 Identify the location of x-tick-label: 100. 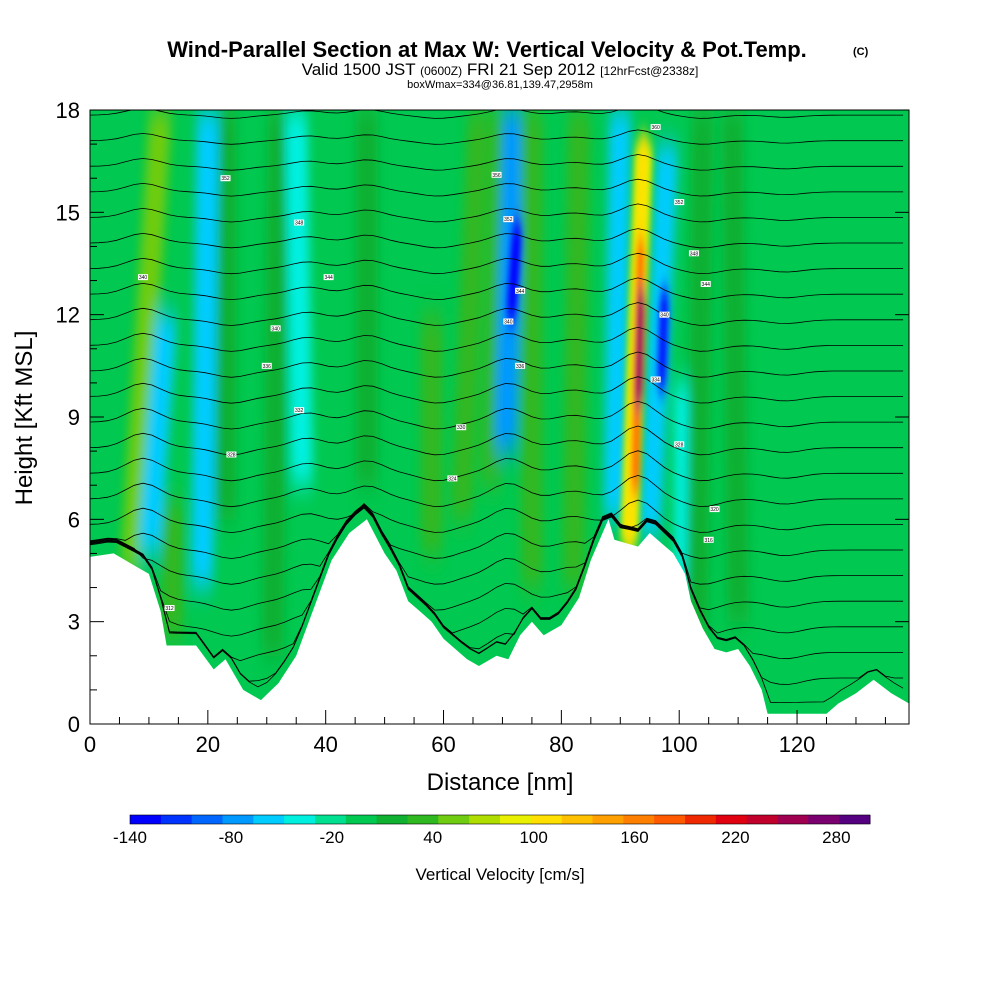
(679, 744).